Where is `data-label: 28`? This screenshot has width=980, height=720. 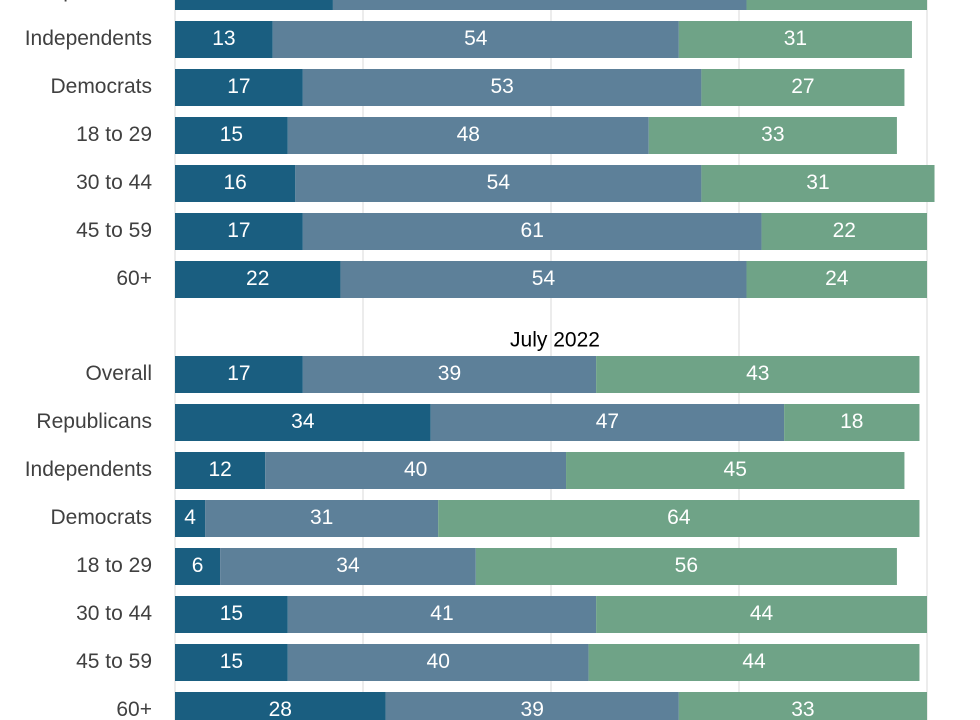 data-label: 28 is located at coordinates (280, 709).